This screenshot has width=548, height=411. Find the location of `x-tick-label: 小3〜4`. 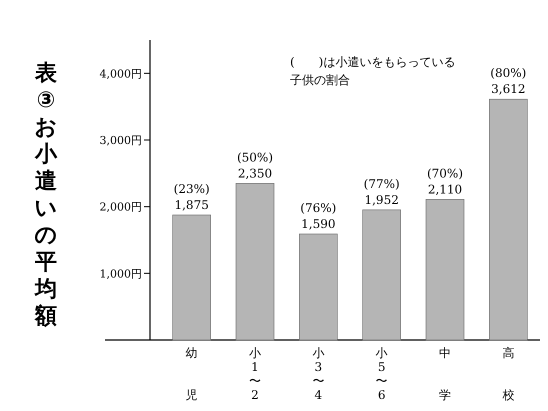

x-tick-label: 小3〜4 is located at coordinates (318, 374).